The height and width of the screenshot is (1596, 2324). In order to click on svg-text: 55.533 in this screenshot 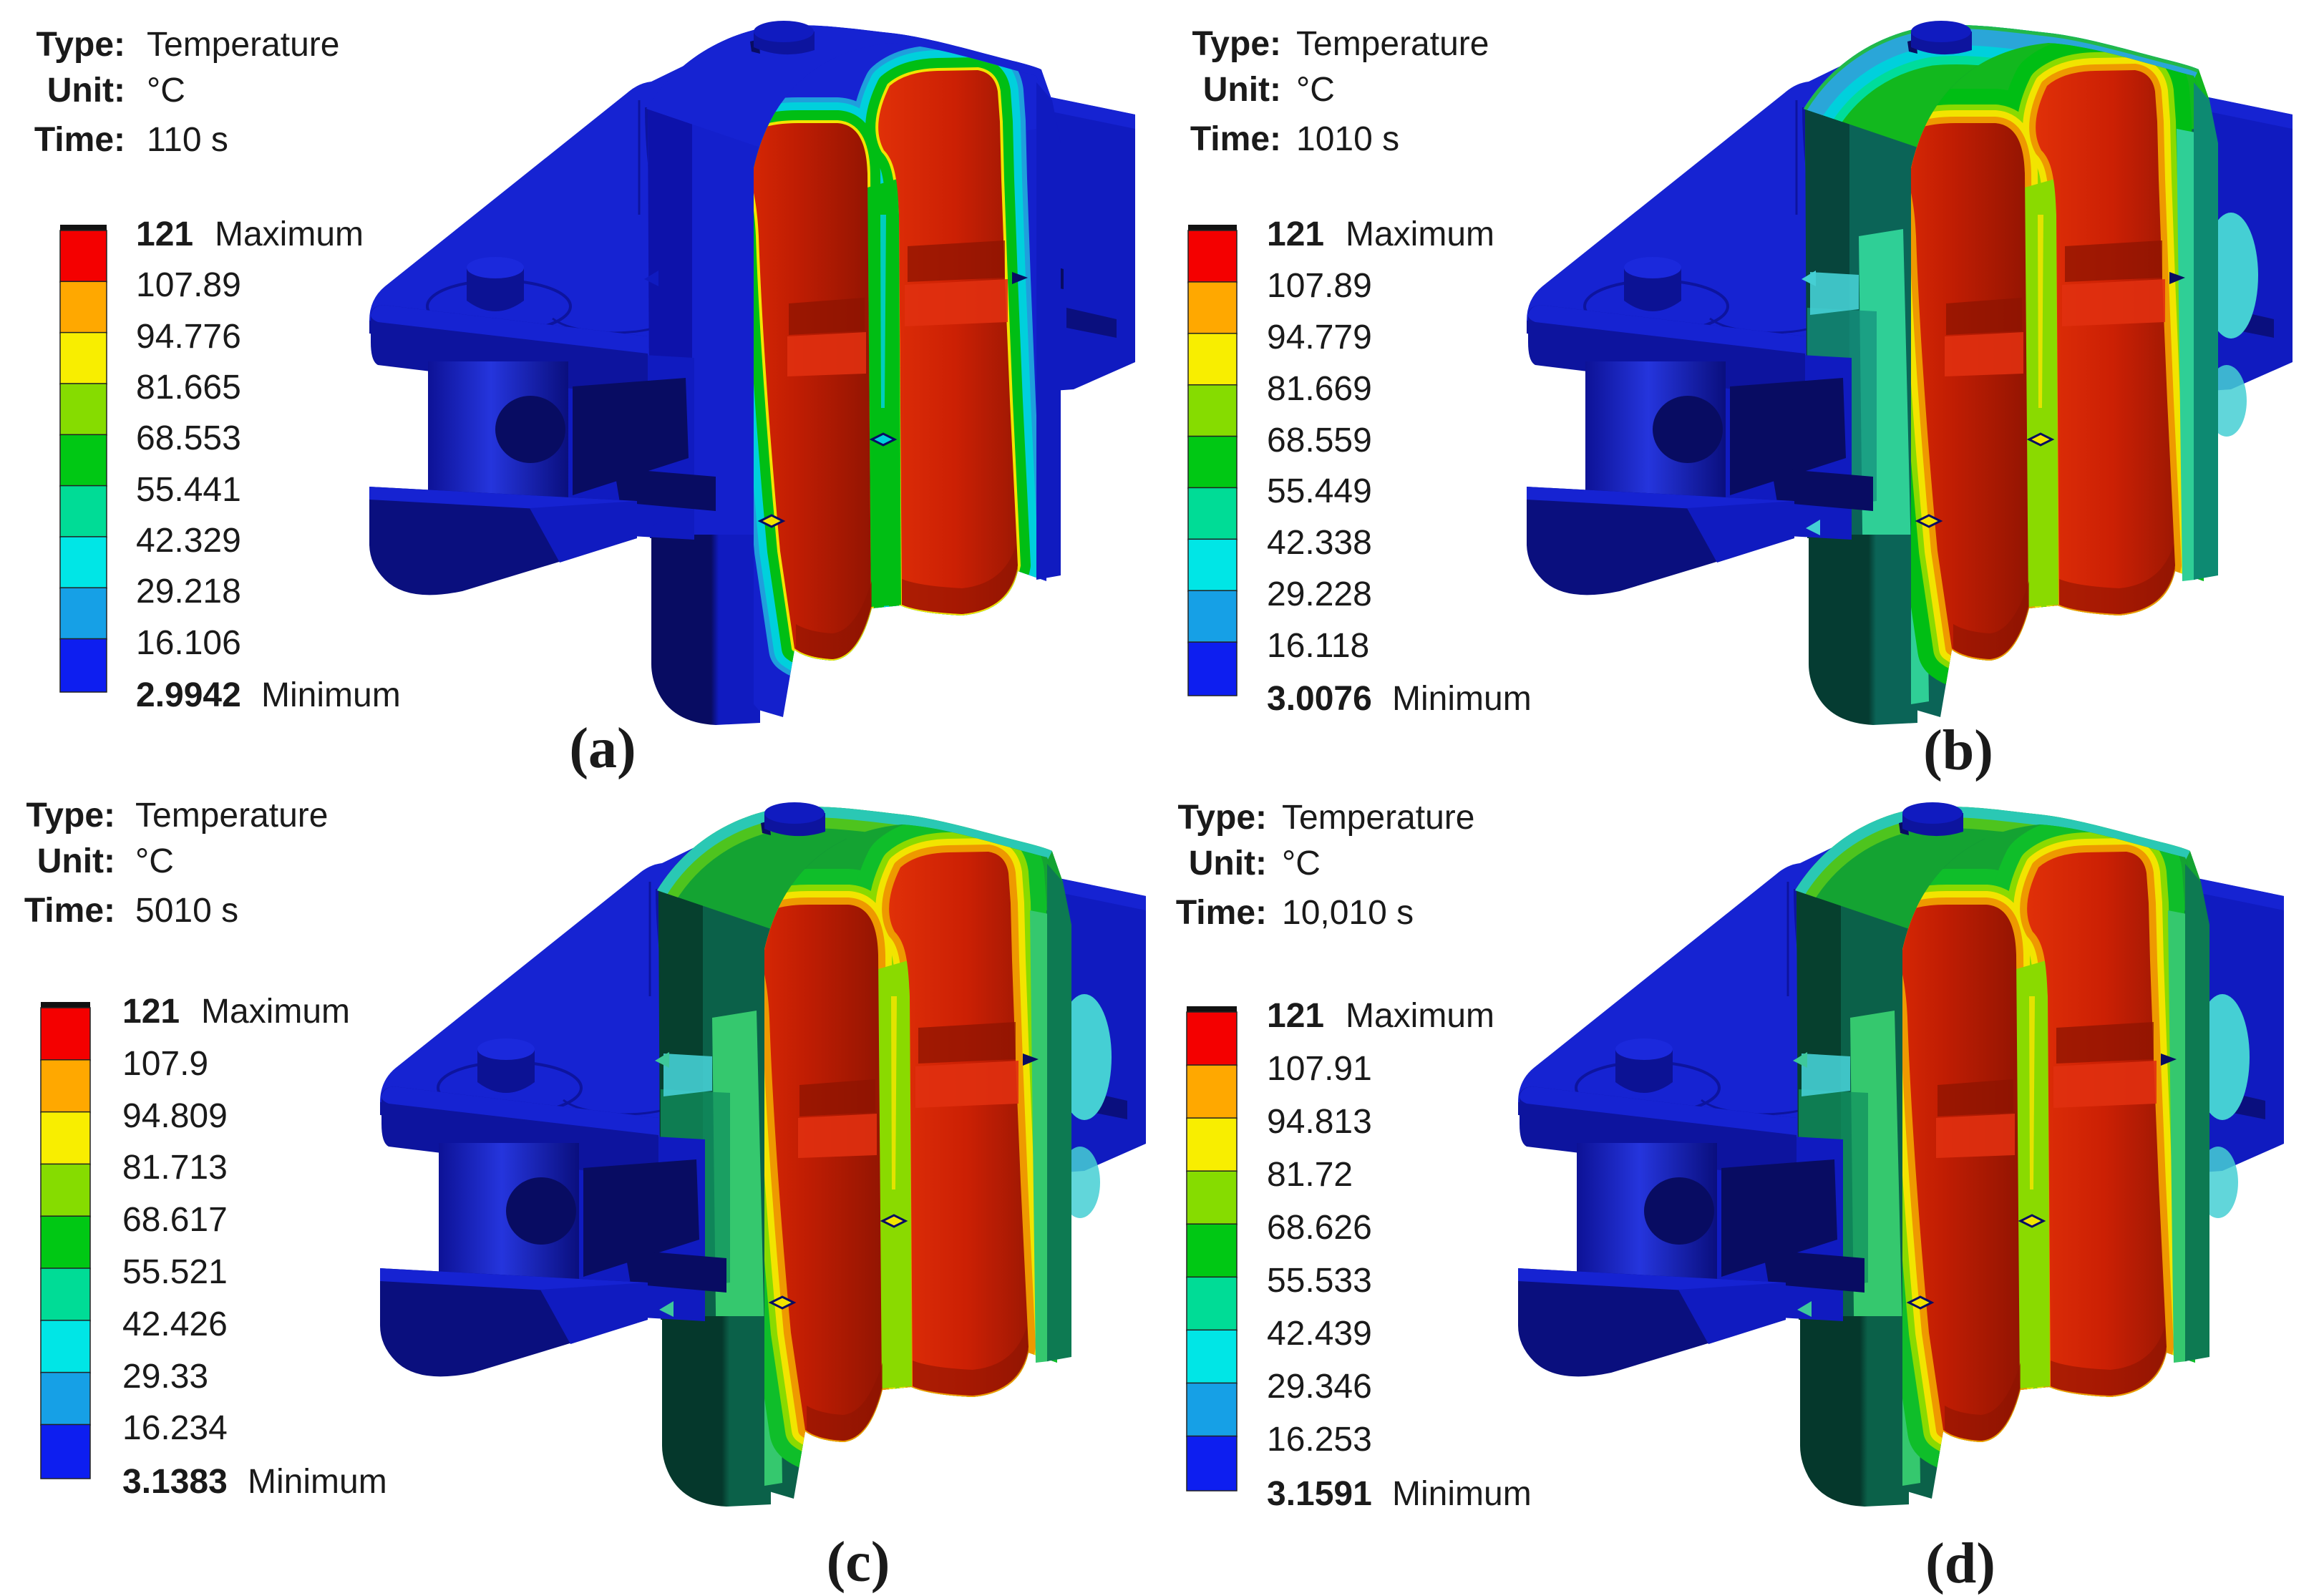, I will do `click(1319, 1281)`.